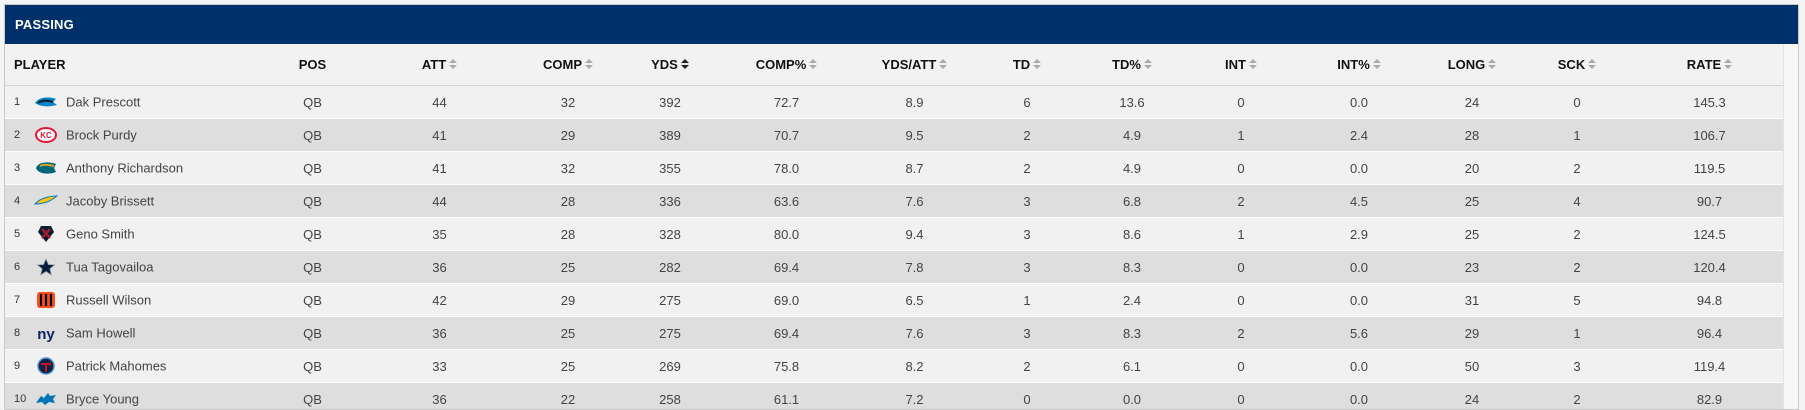  I want to click on column-header-label-wrap: TD, so click(1027, 64).